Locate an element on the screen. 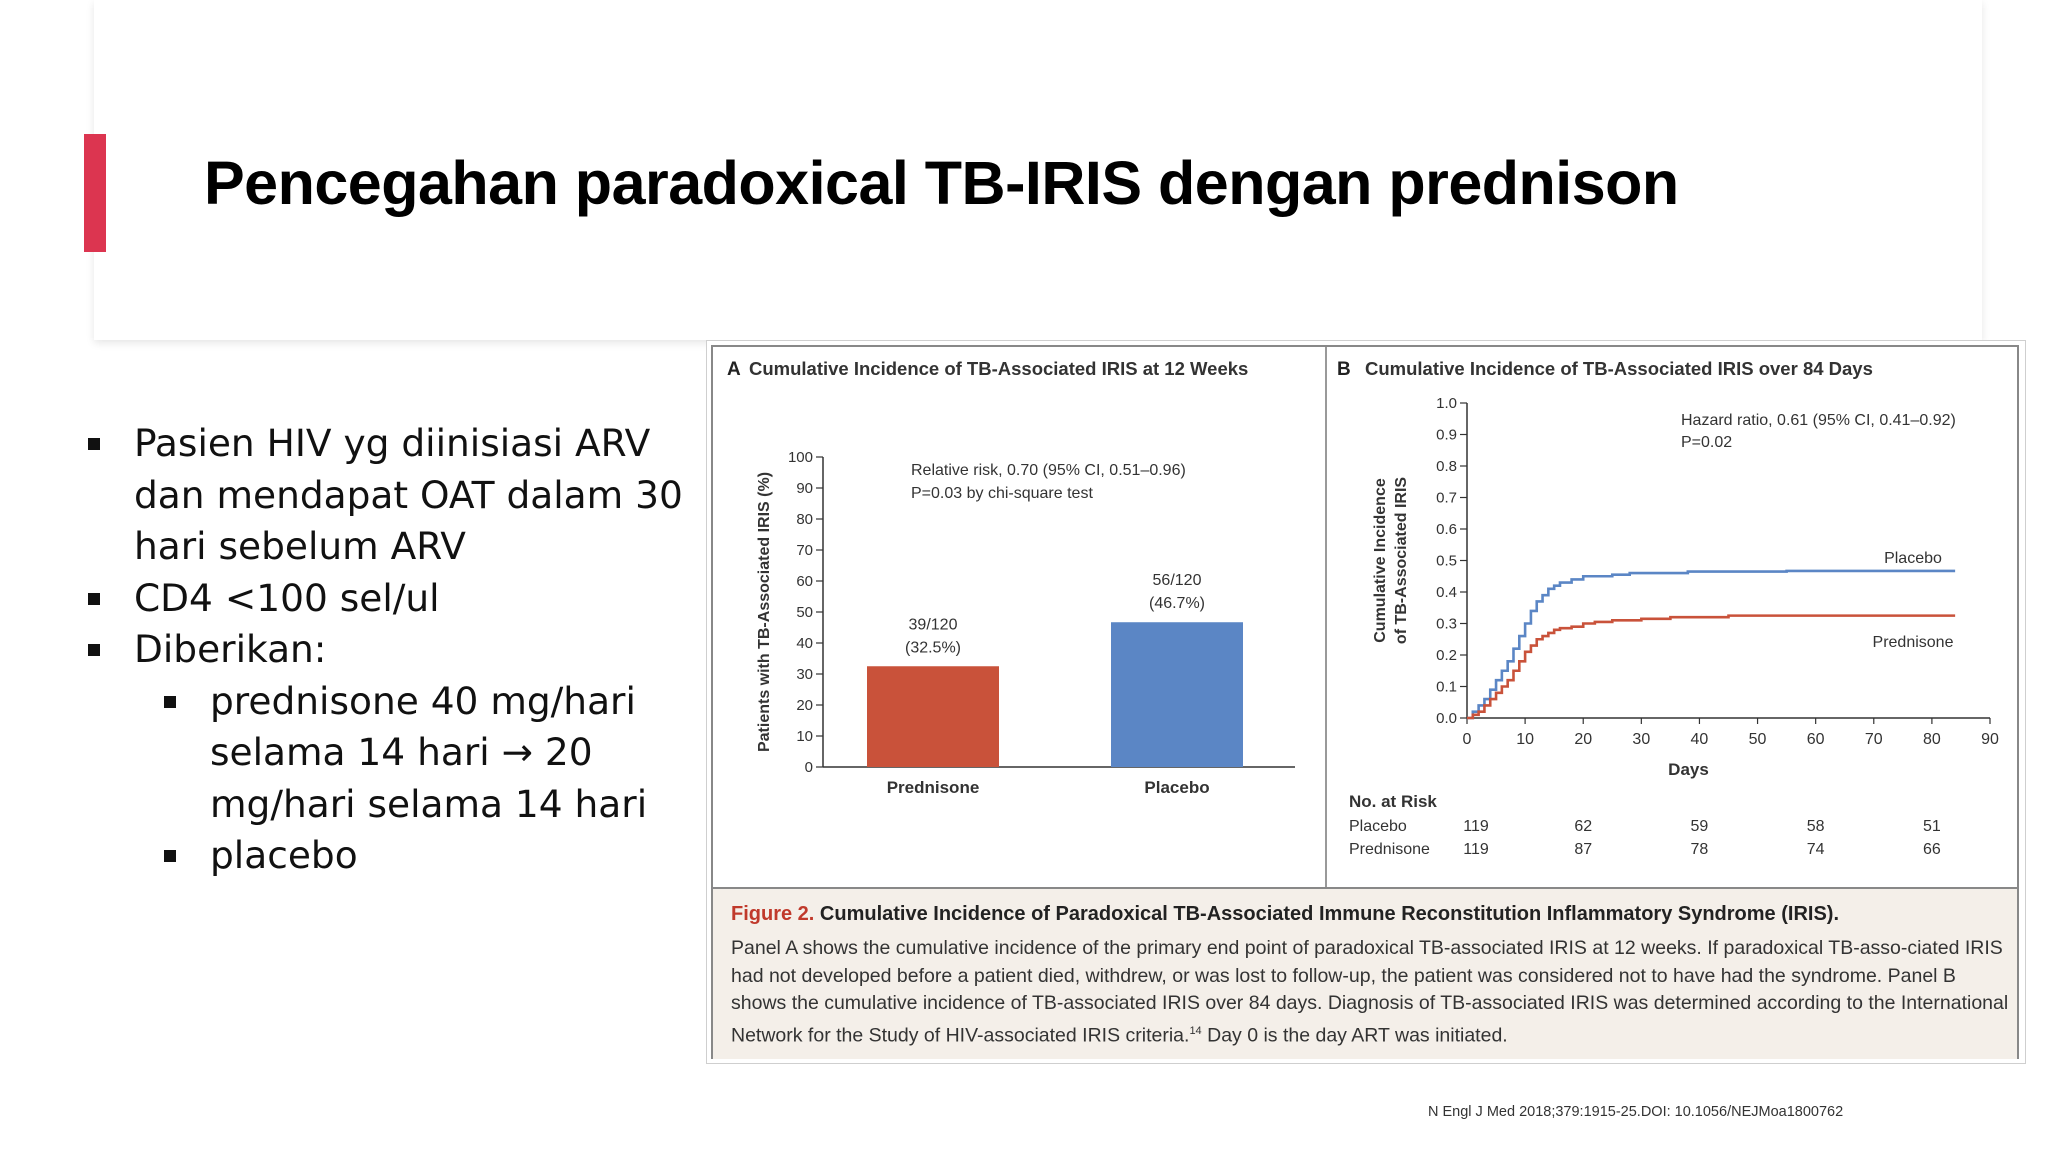 This screenshot has width=2048, height=1152. series-label: Placebo is located at coordinates (1913, 558).